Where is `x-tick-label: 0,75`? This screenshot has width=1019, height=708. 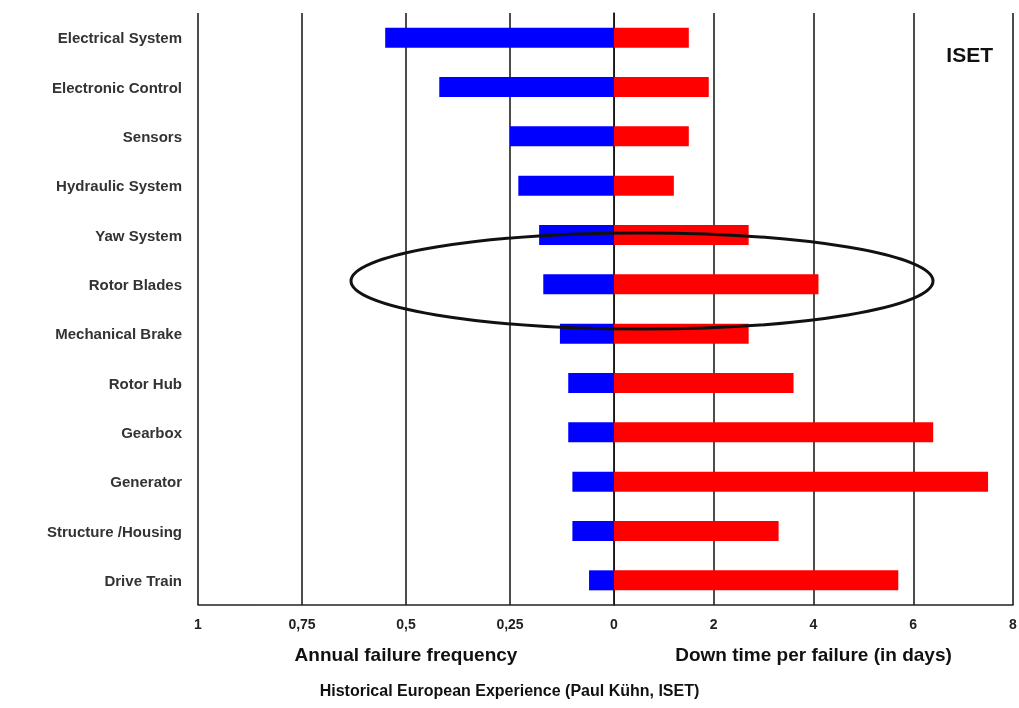
x-tick-label: 0,75 is located at coordinates (302, 624).